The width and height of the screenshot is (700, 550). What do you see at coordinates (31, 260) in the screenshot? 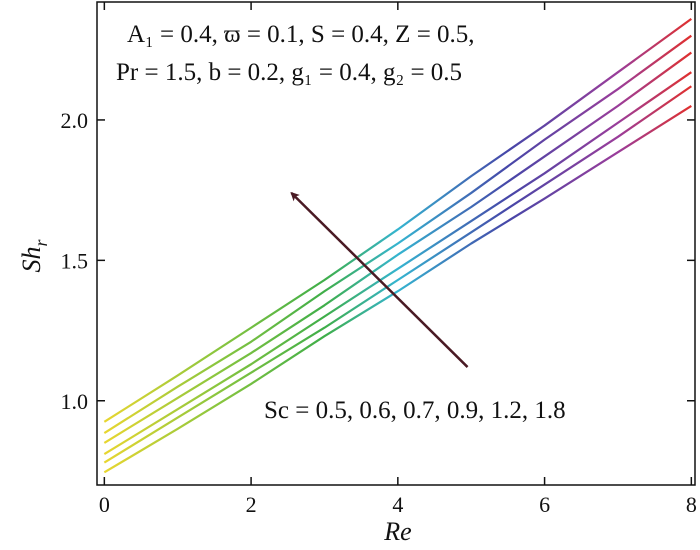
I see `y-axis-title-main: Sh` at bounding box center [31, 260].